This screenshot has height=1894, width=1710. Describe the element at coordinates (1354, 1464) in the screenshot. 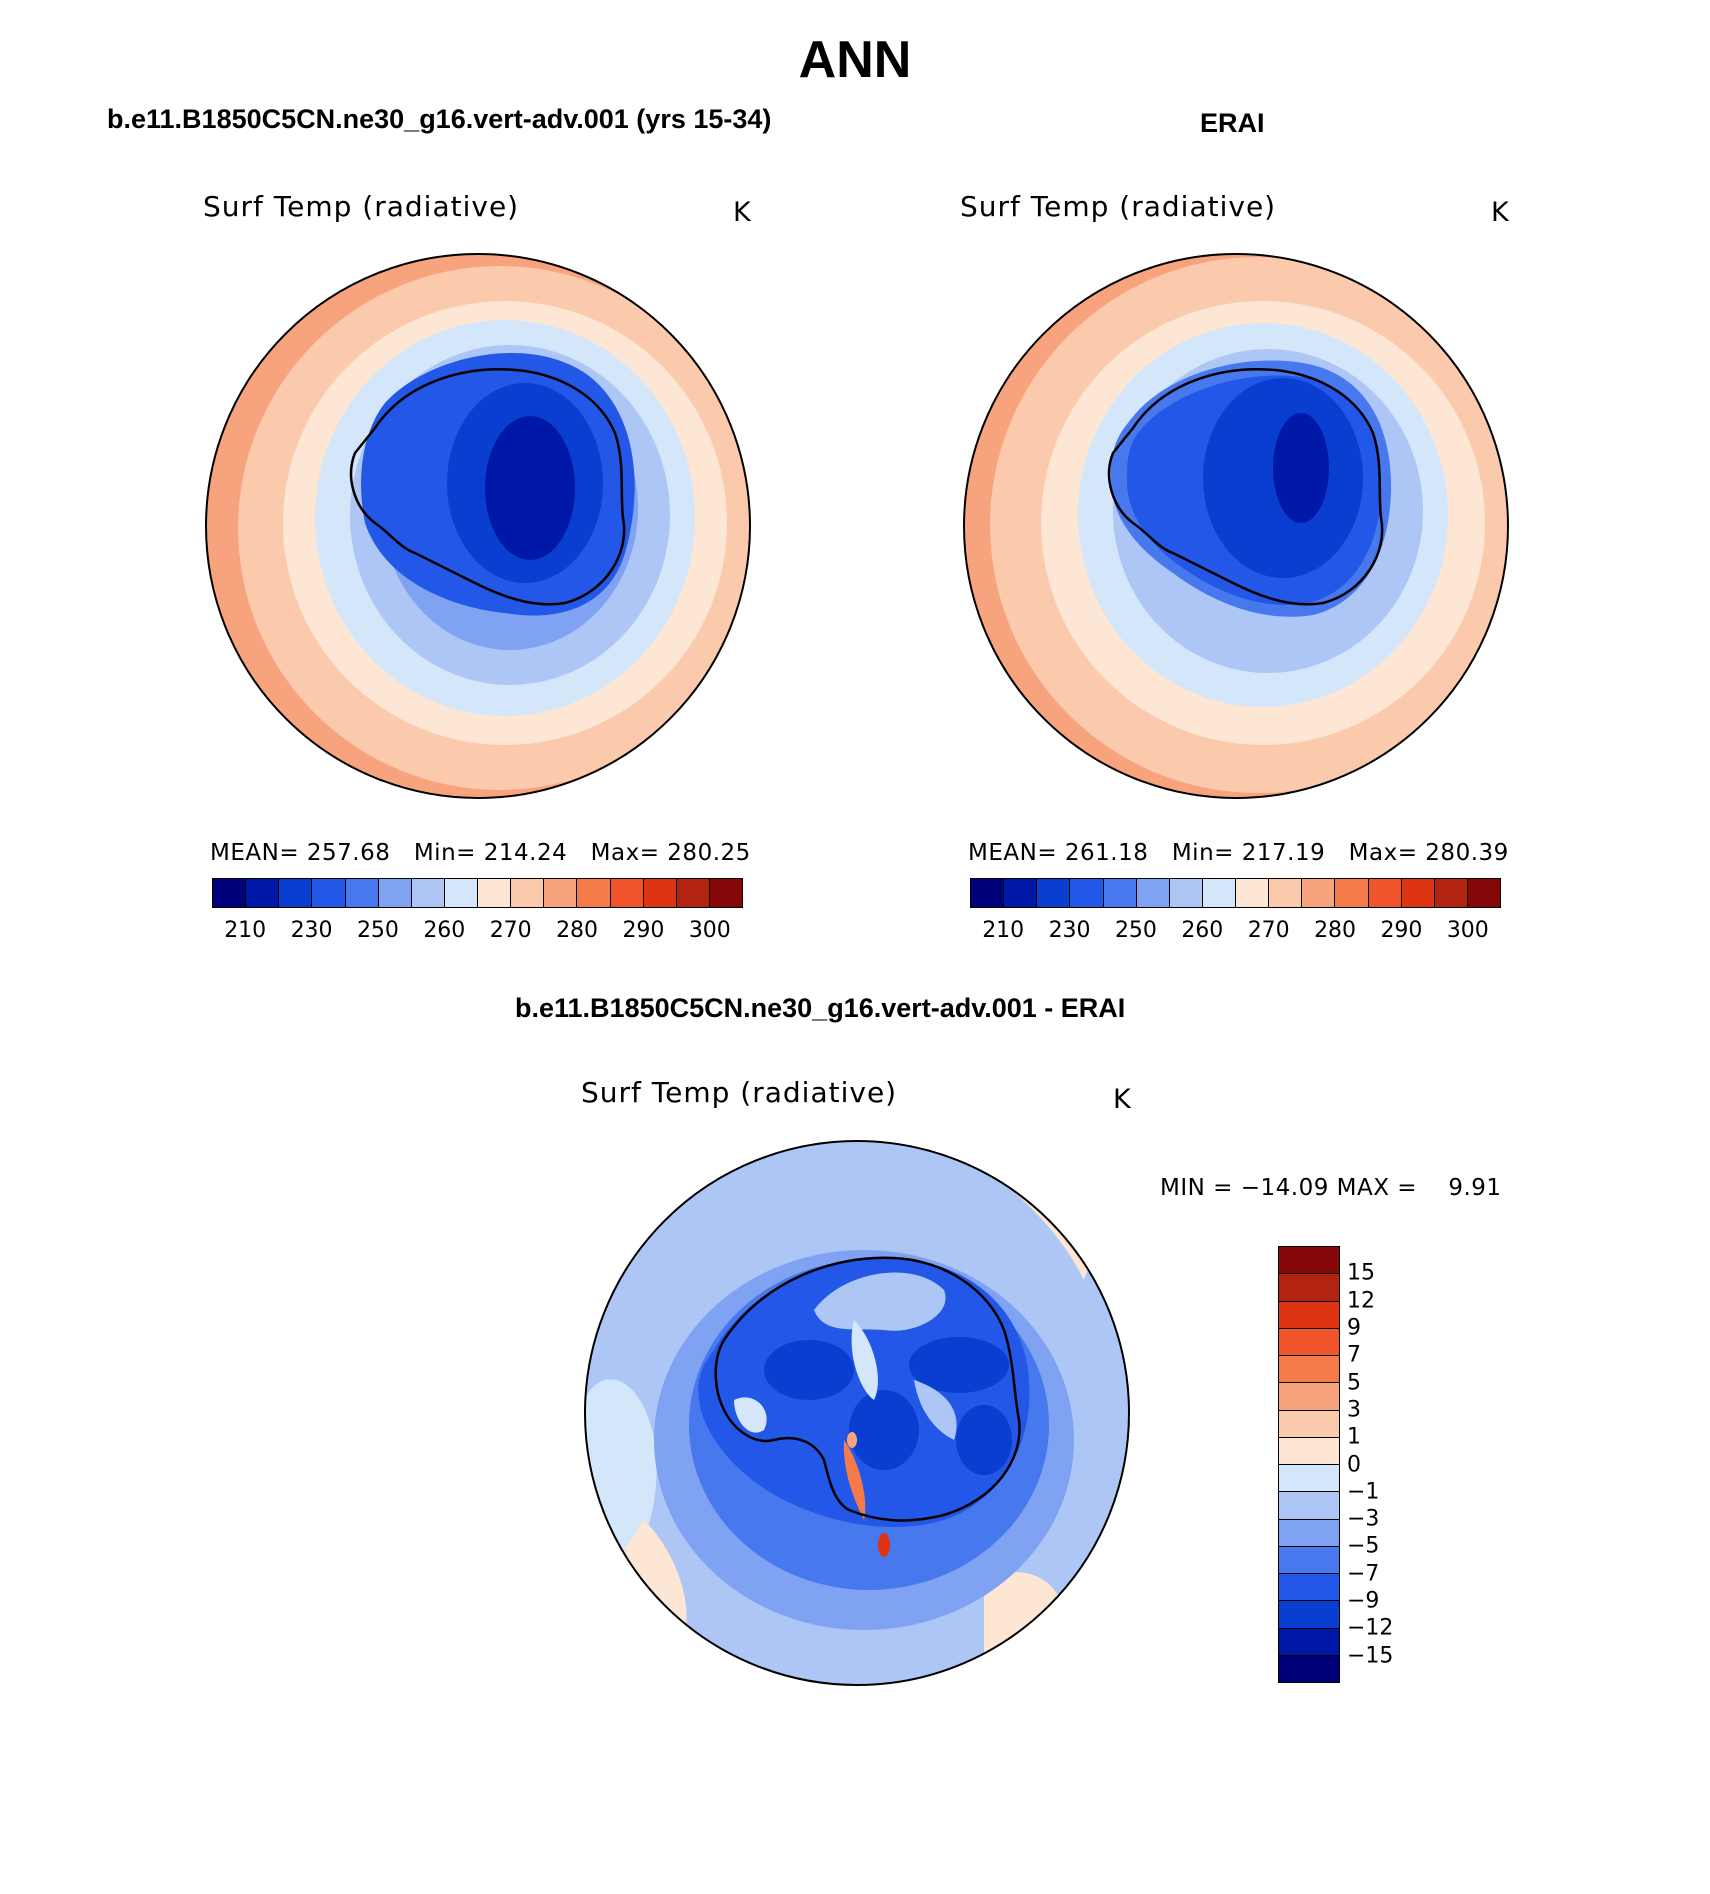

I see `colorbar-tick-label: 0` at that location.